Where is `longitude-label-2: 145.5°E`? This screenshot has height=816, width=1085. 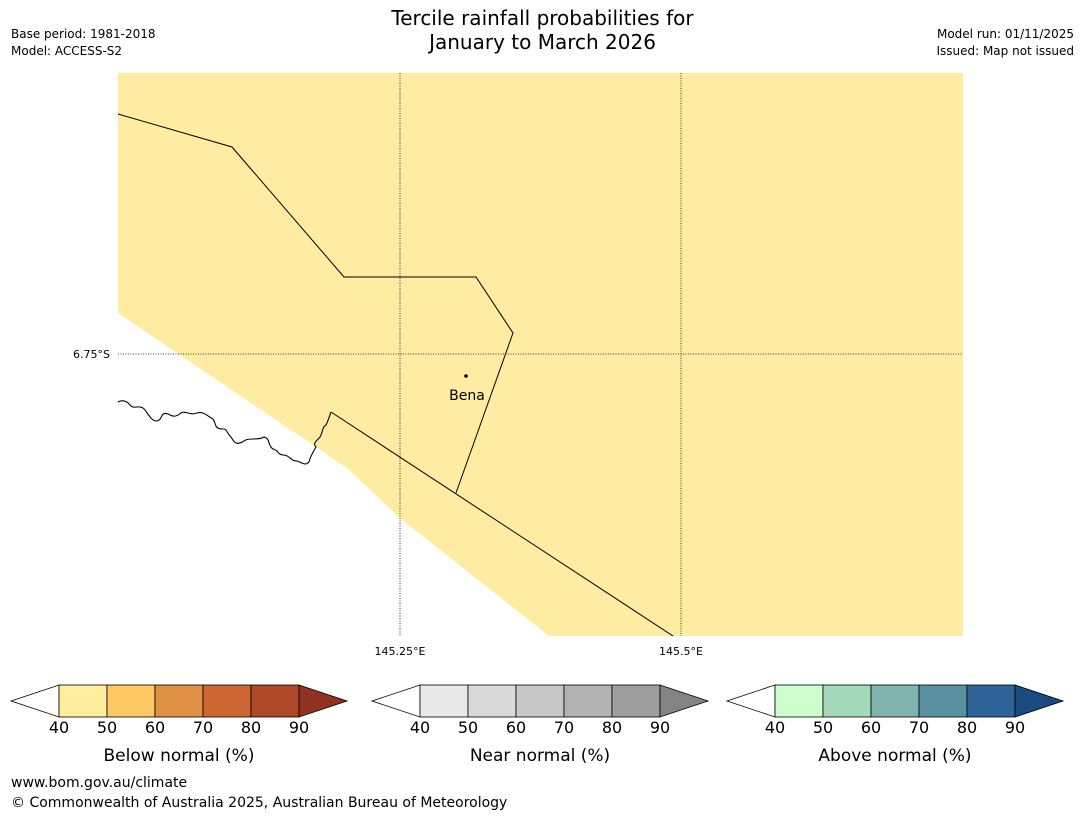 longitude-label-2: 145.5°E is located at coordinates (681, 651).